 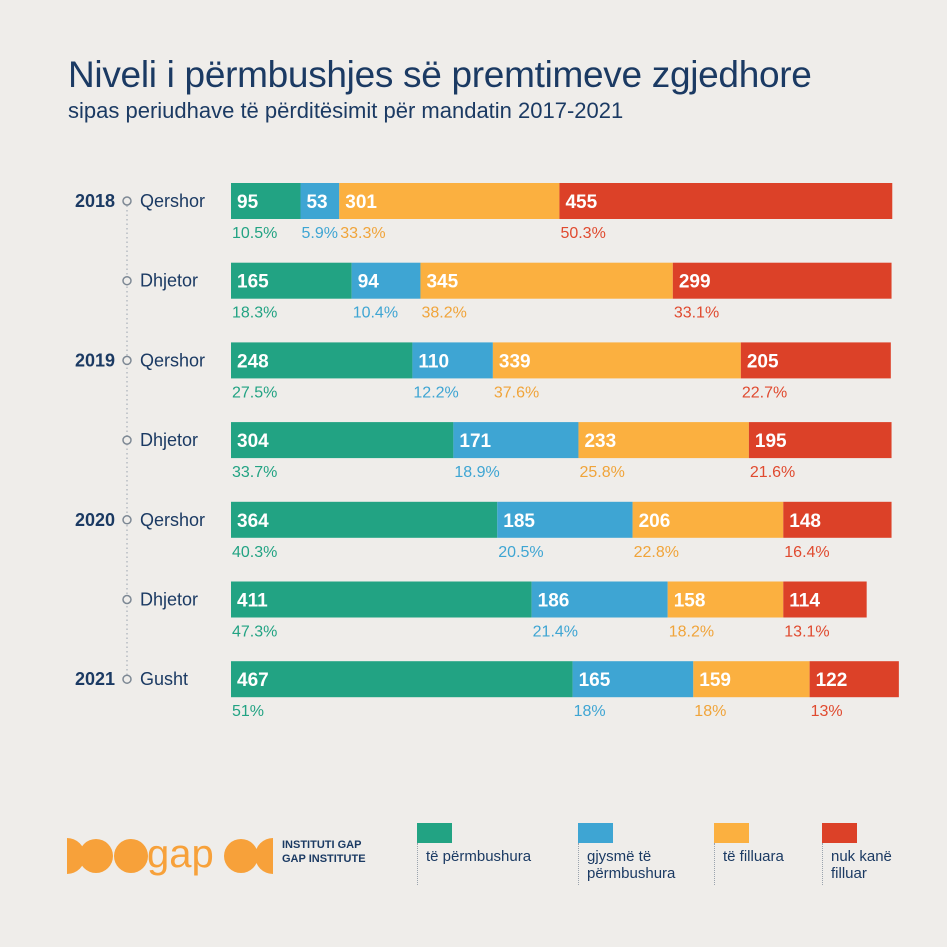 What do you see at coordinates (516, 392) in the screenshot?
I see `bar-percent-label: 37.6%` at bounding box center [516, 392].